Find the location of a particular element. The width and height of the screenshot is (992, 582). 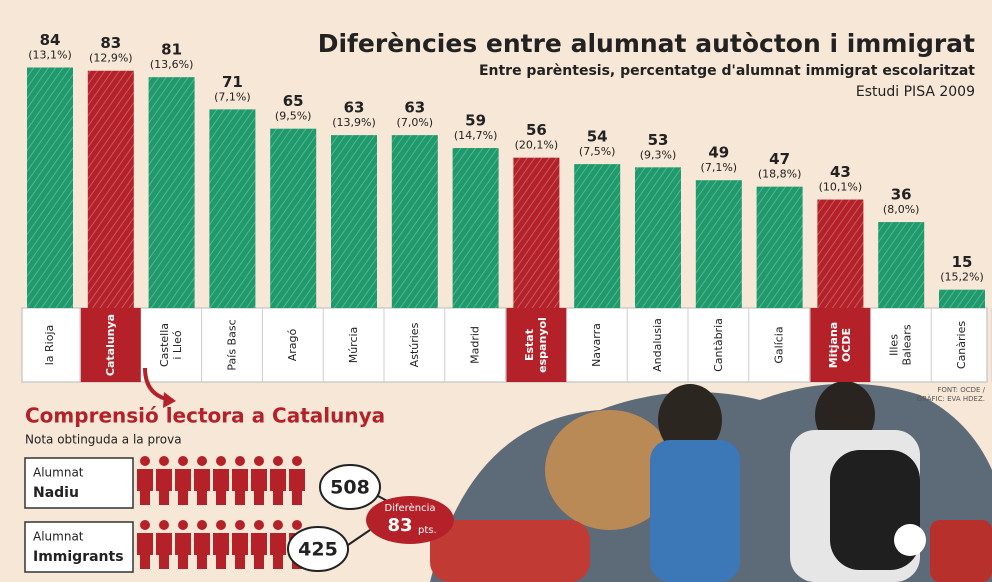

category-label: Navarra is located at coordinates (596, 345).